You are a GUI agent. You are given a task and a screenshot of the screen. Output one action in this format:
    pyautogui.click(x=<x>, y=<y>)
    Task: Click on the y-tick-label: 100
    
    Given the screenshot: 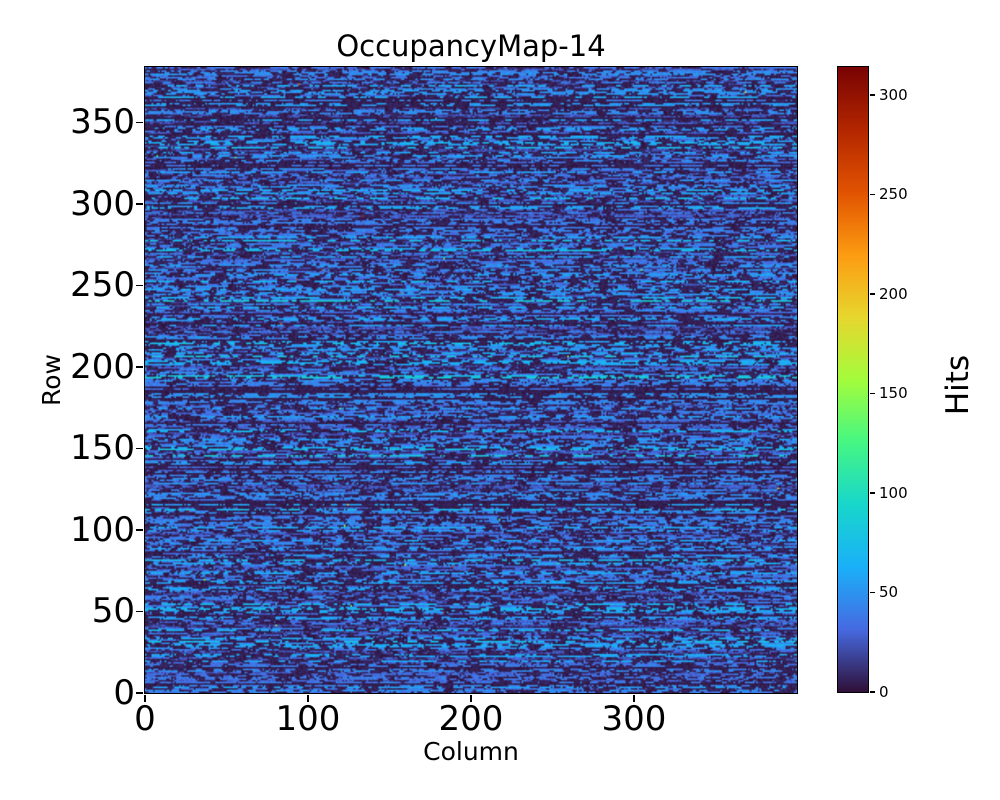 What is the action you would take?
    pyautogui.click(x=102, y=529)
    